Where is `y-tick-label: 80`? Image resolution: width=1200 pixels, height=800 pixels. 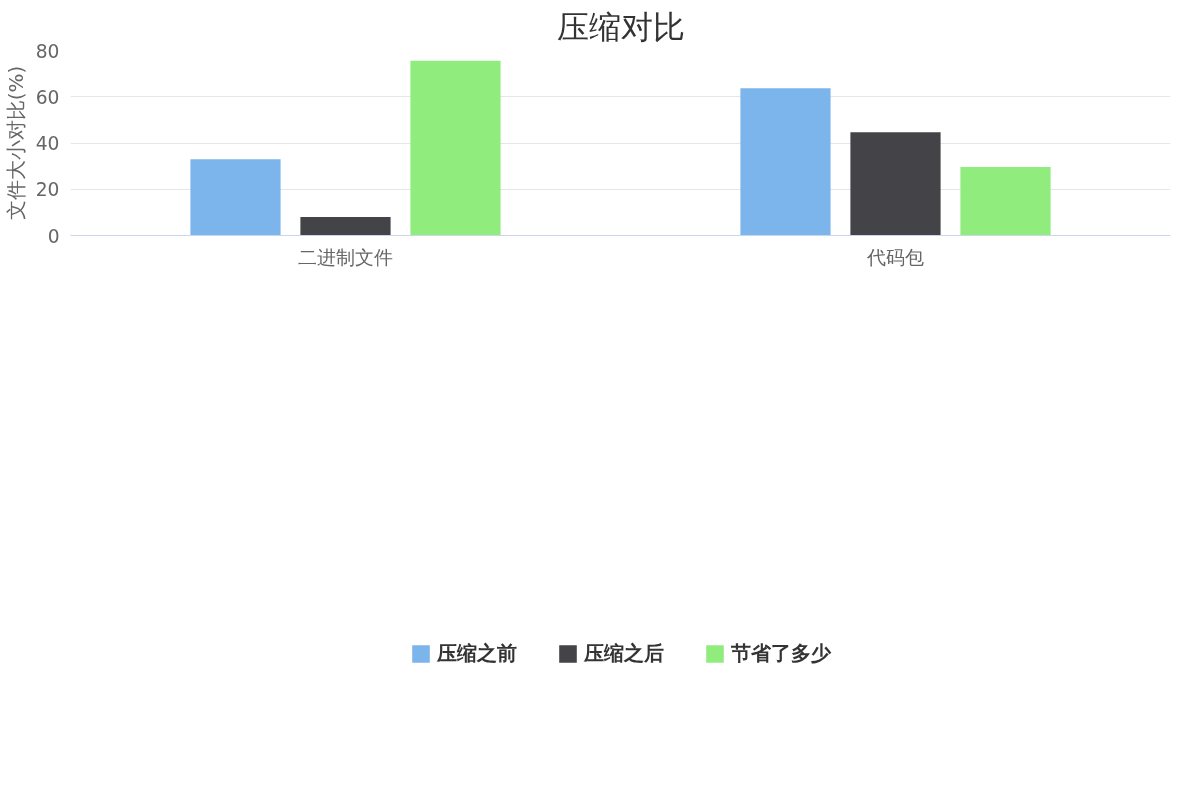
y-tick-label: 80 is located at coordinates (47, 51).